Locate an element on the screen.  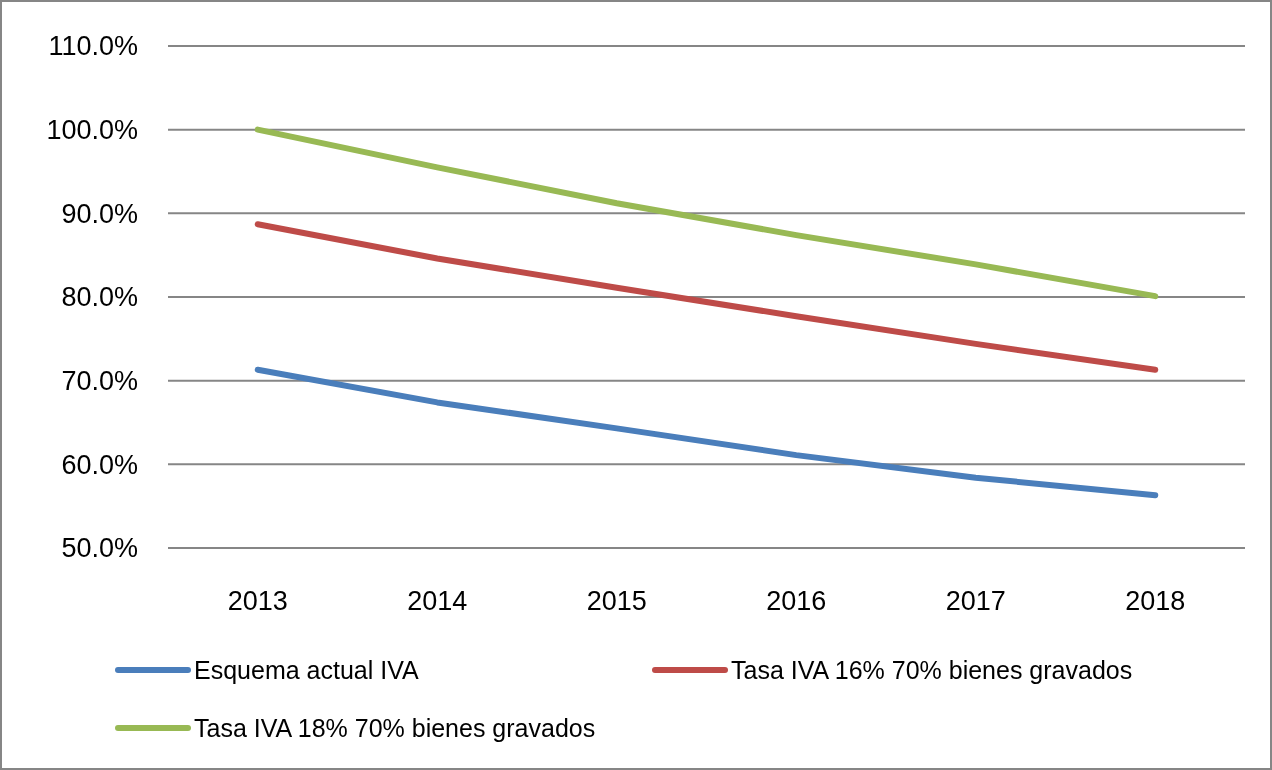
x-tick-label: 2017 is located at coordinates (975, 601).